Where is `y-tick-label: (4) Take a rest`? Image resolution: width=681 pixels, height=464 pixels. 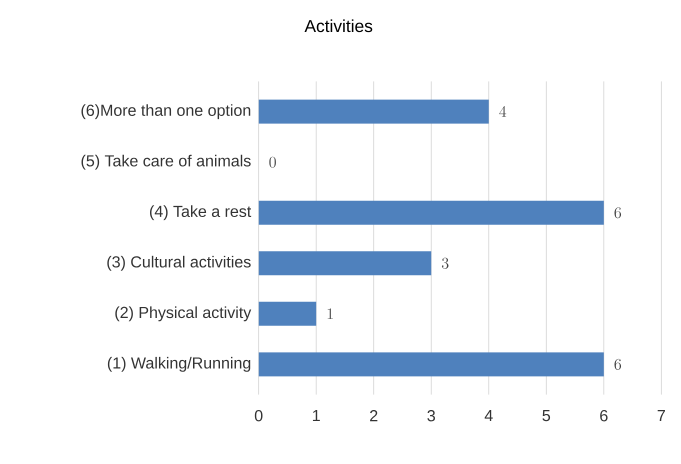 y-tick-label: (4) Take a rest is located at coordinates (201, 212).